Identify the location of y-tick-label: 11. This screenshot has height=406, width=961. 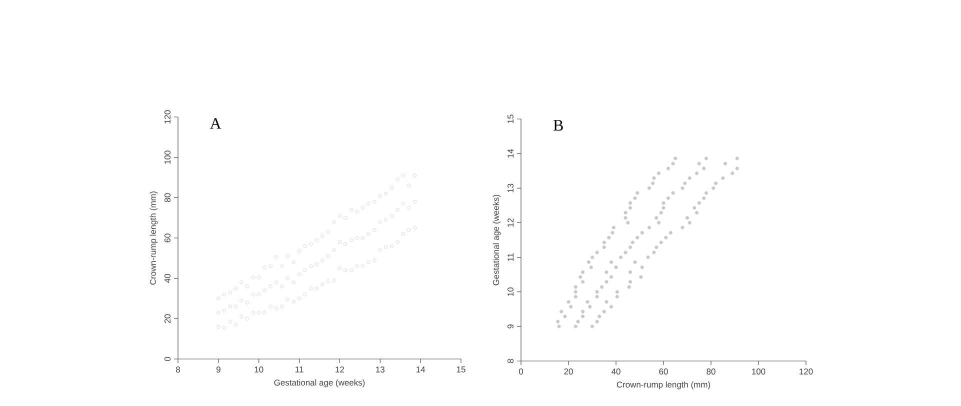
(511, 257).